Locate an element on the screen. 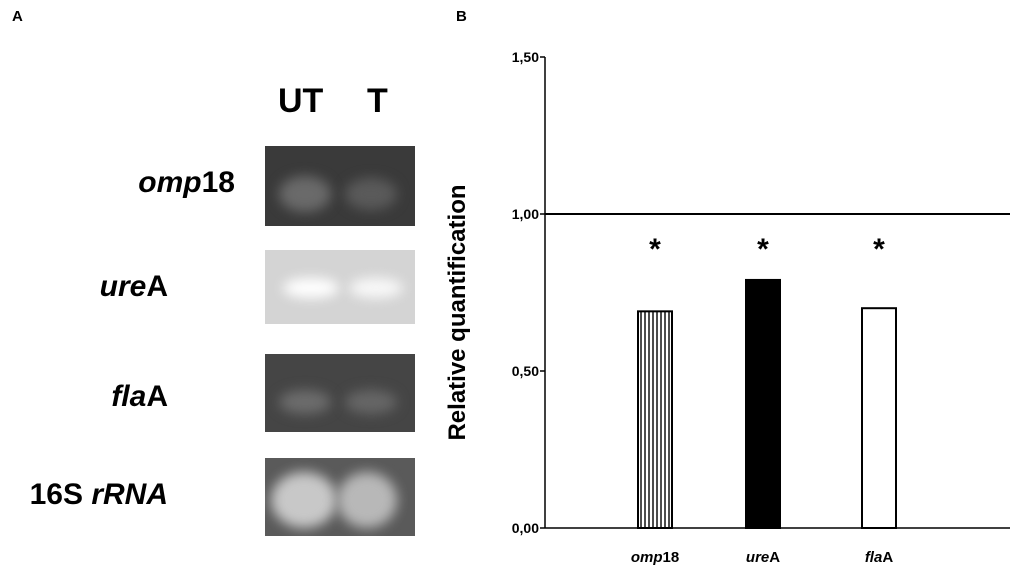 The width and height of the screenshot is (1021, 579). category-label: flaA is located at coordinates (879, 557).